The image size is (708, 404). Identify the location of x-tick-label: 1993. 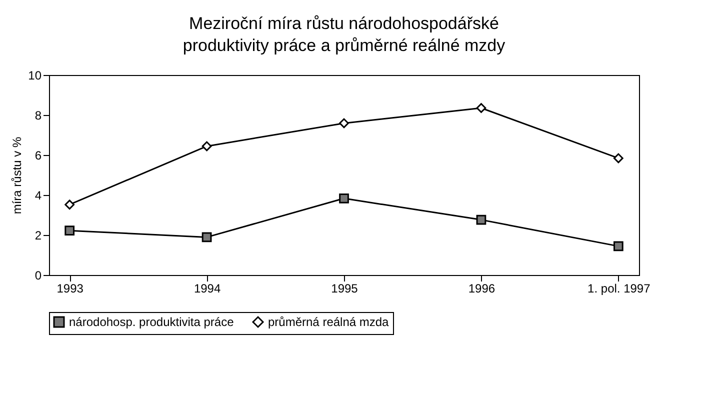
(70, 289).